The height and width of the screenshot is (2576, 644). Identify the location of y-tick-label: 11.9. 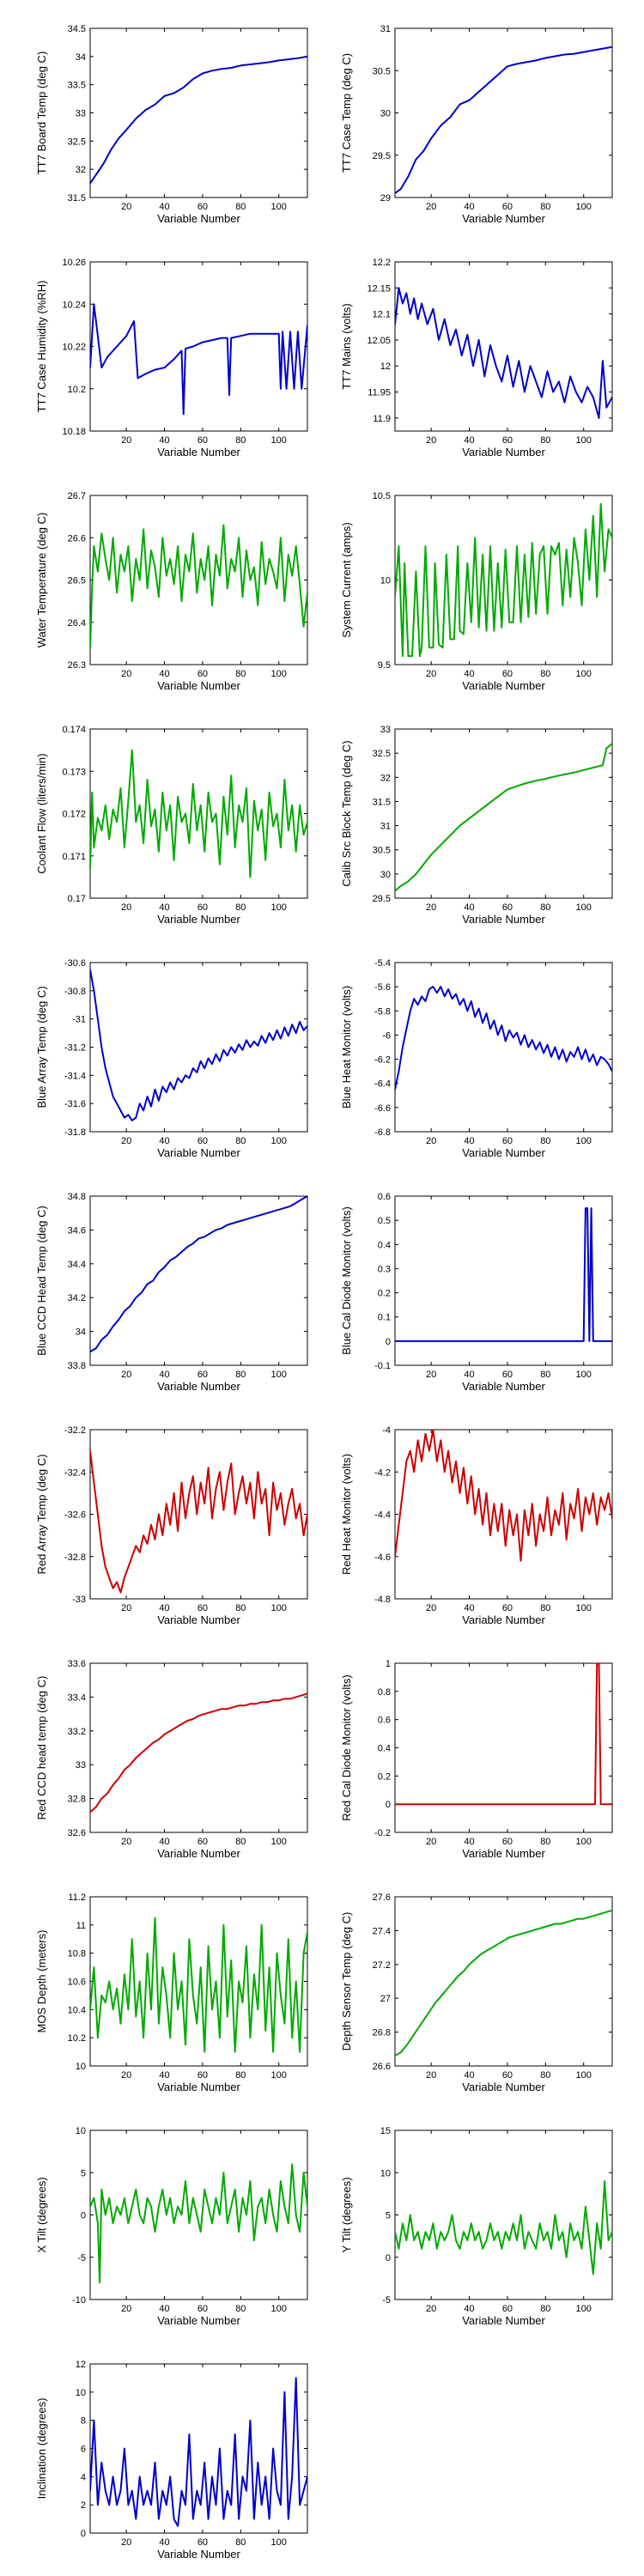
(382, 419).